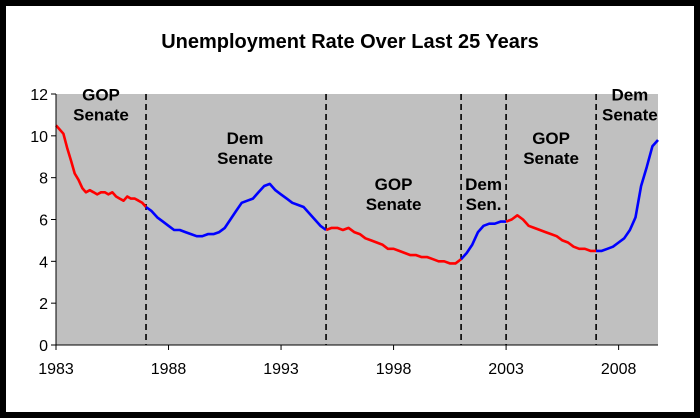 Image resolution: width=700 pixels, height=418 pixels. Describe the element at coordinates (39, 95) in the screenshot. I see `y-tick-label: 12` at that location.